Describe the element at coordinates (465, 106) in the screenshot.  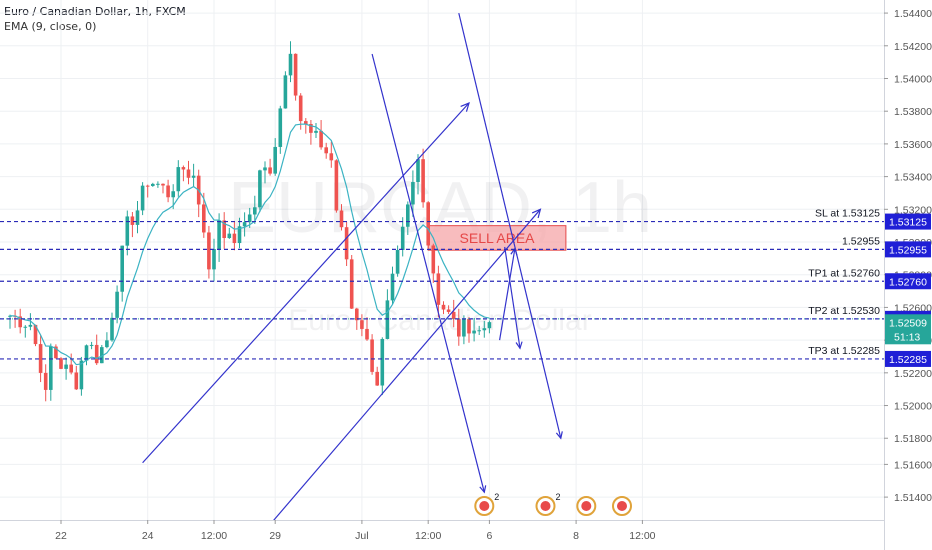
I see `channel-arrow-head` at that location.